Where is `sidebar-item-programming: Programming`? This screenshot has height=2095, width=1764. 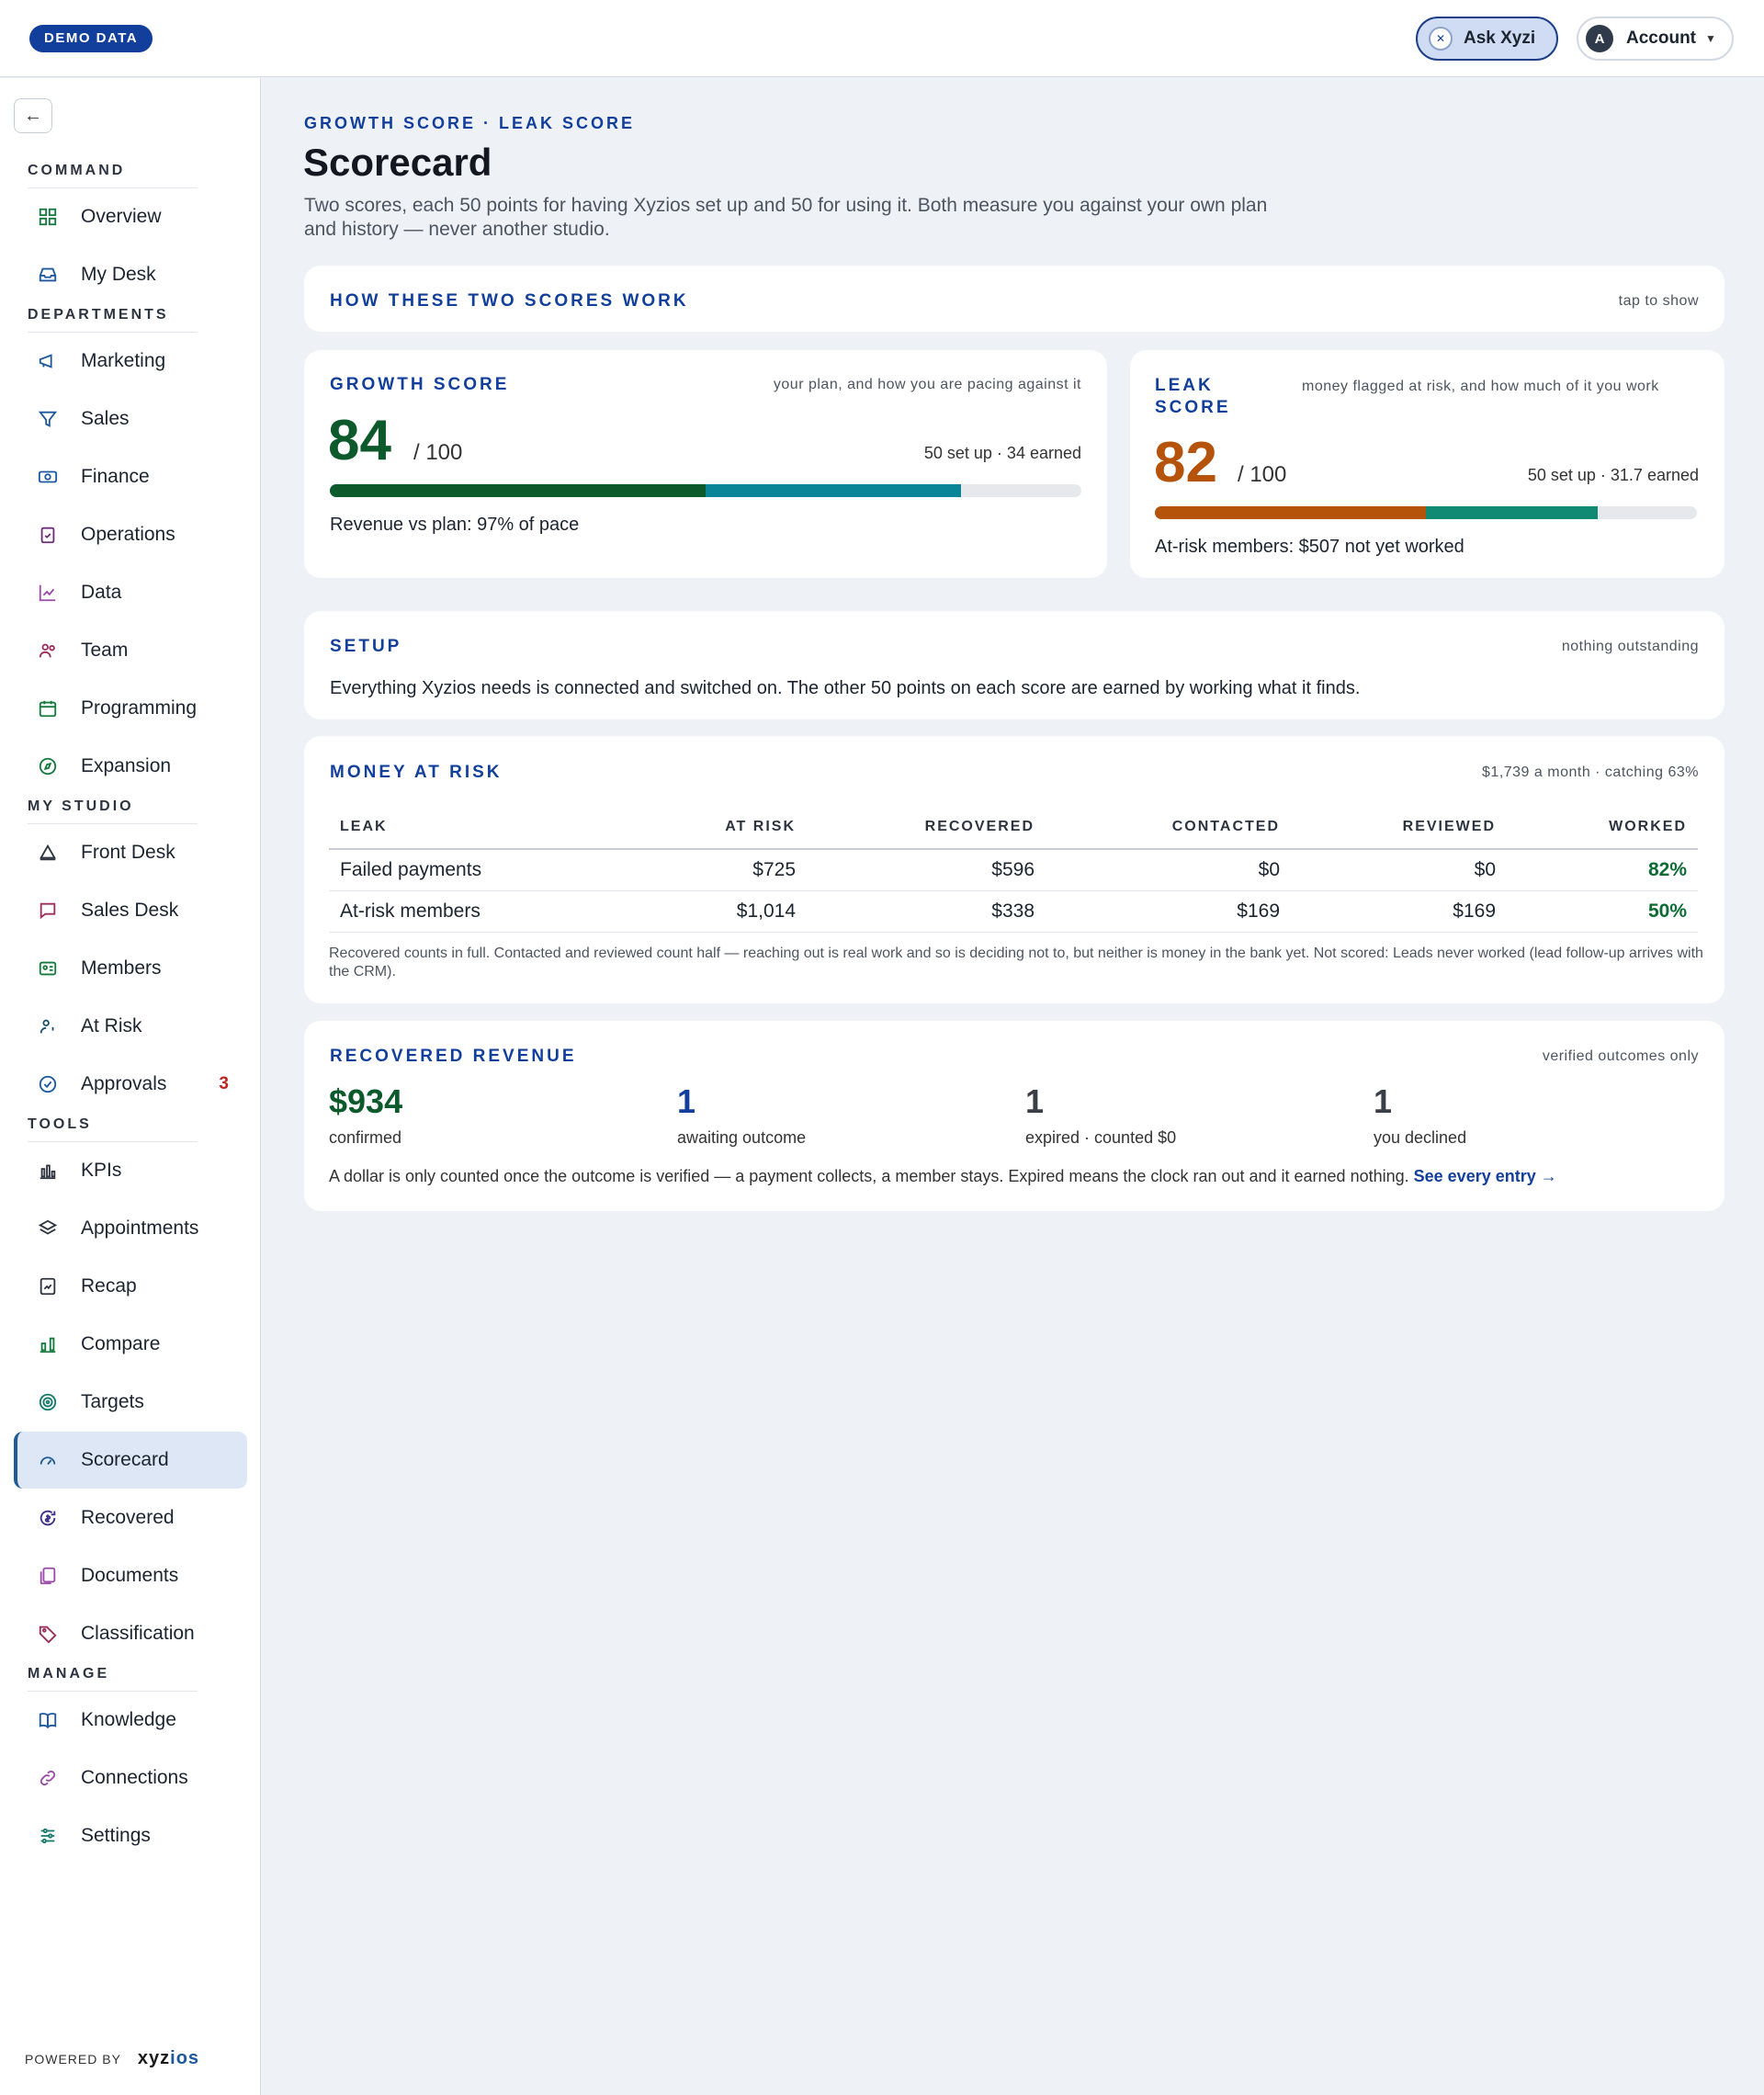 sidebar-item-programming: Programming is located at coordinates (130, 708).